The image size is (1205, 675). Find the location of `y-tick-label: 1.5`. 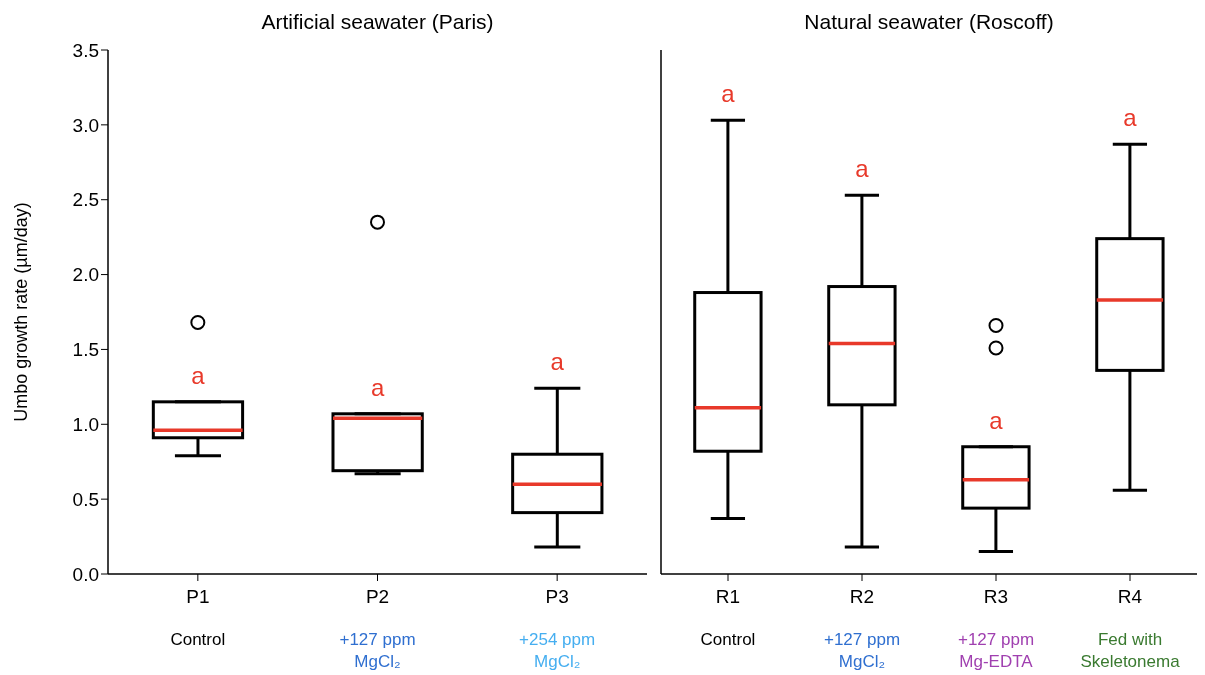

y-tick-label: 1.5 is located at coordinates (85, 350).